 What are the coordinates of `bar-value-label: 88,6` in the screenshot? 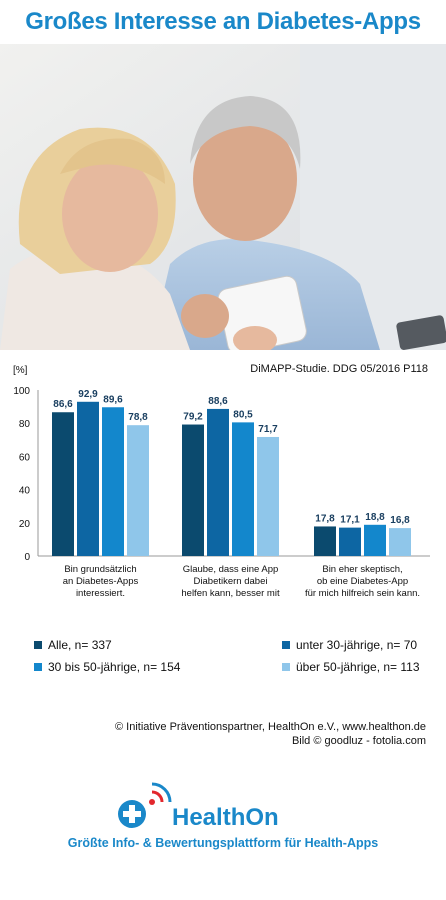 It's located at (218, 401).